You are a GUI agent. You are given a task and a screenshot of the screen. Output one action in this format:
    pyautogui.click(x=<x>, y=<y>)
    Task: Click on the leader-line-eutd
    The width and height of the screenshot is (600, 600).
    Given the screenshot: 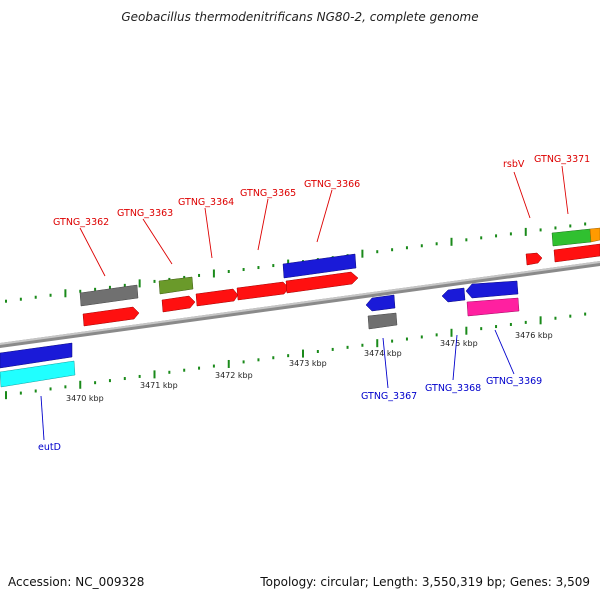 What is the action you would take?
    pyautogui.click(x=42, y=418)
    